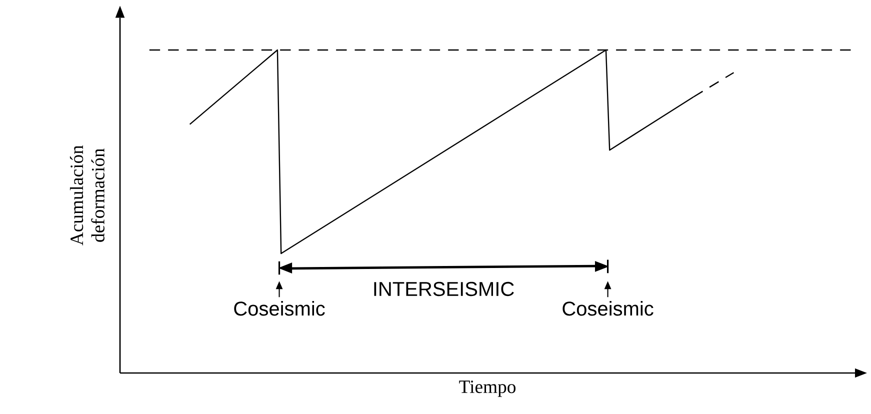  Describe the element at coordinates (487, 388) in the screenshot. I see `x-axis-title: Tiempo` at that location.